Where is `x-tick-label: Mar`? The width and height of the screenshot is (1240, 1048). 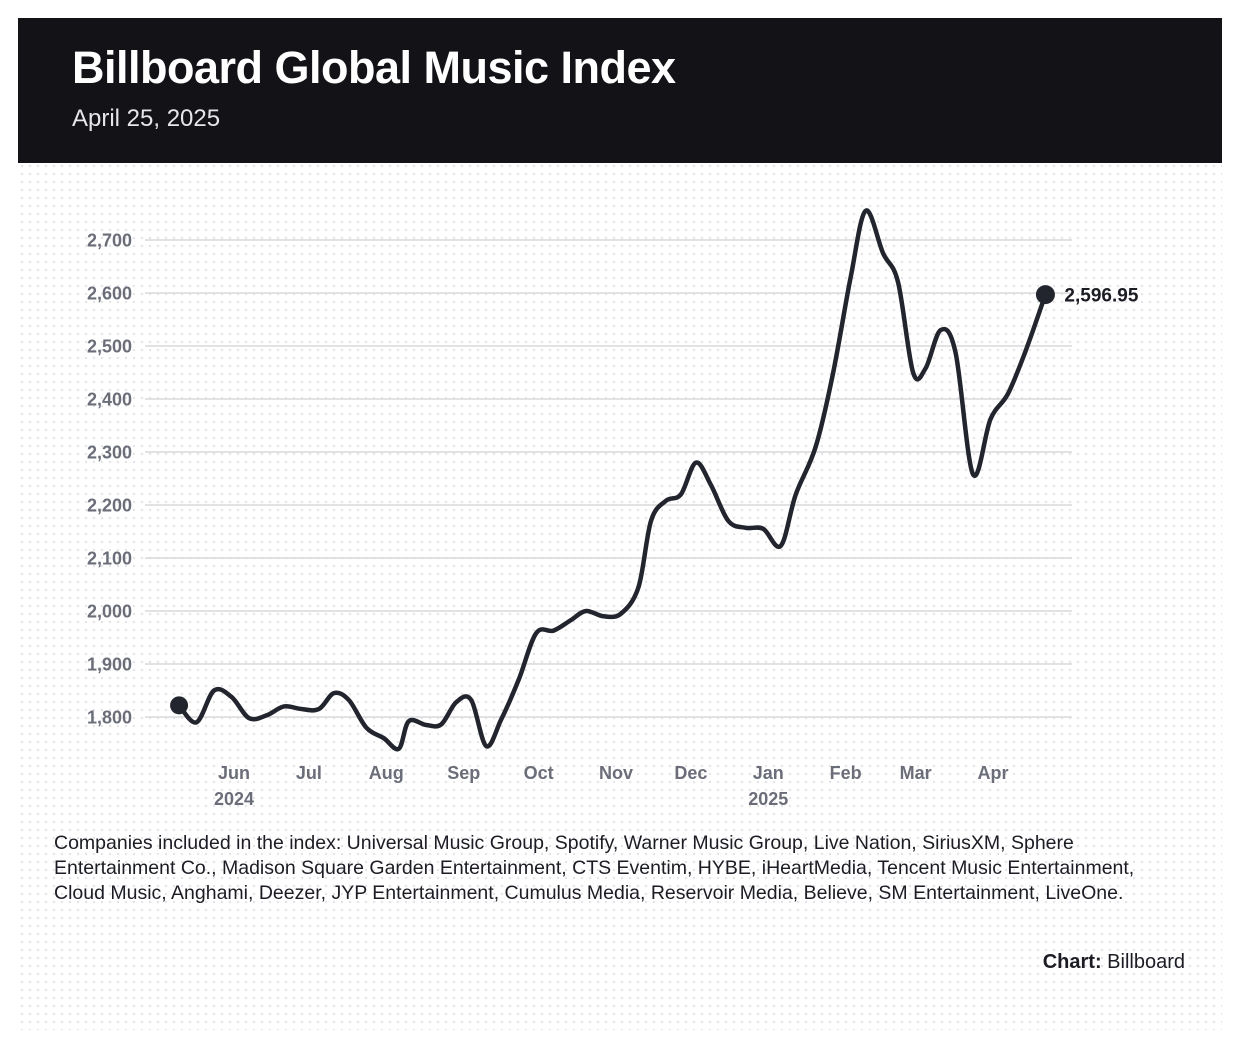
x-tick-label: Mar is located at coordinates (916, 773).